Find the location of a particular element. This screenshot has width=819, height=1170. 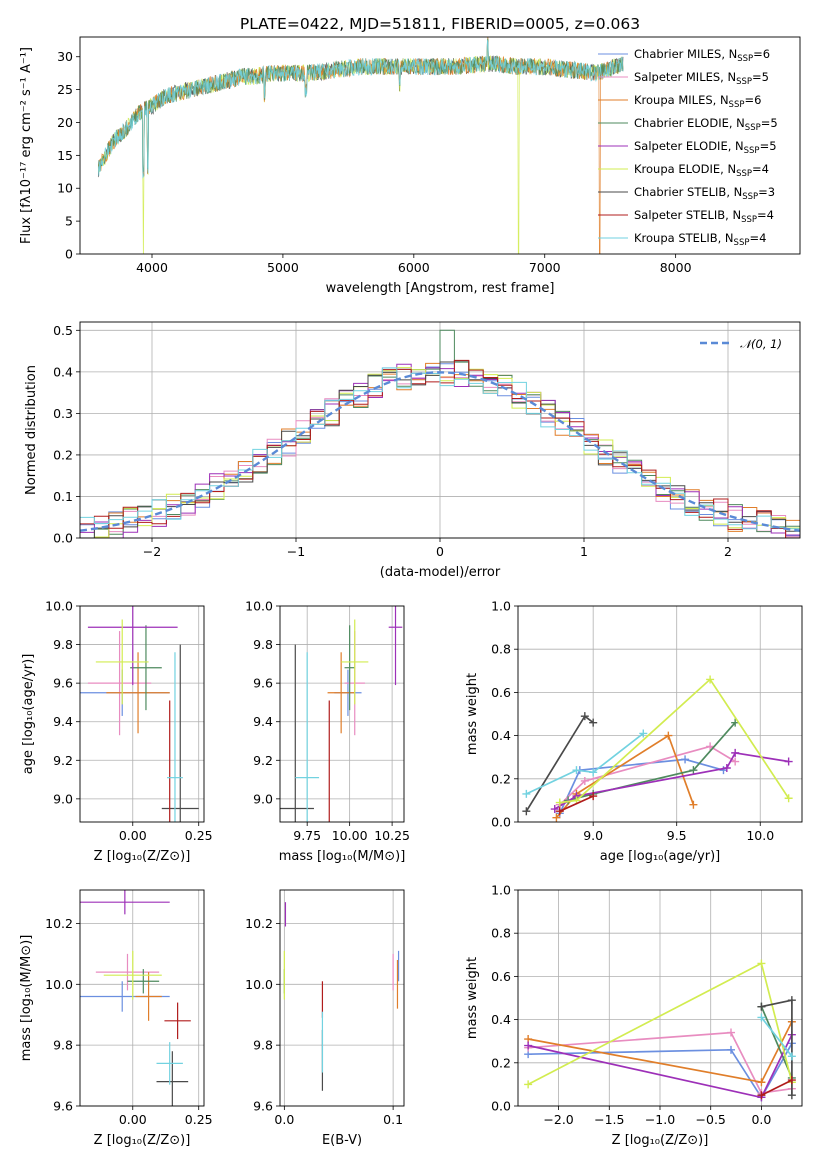

spectrum-lines is located at coordinates (360, 145).